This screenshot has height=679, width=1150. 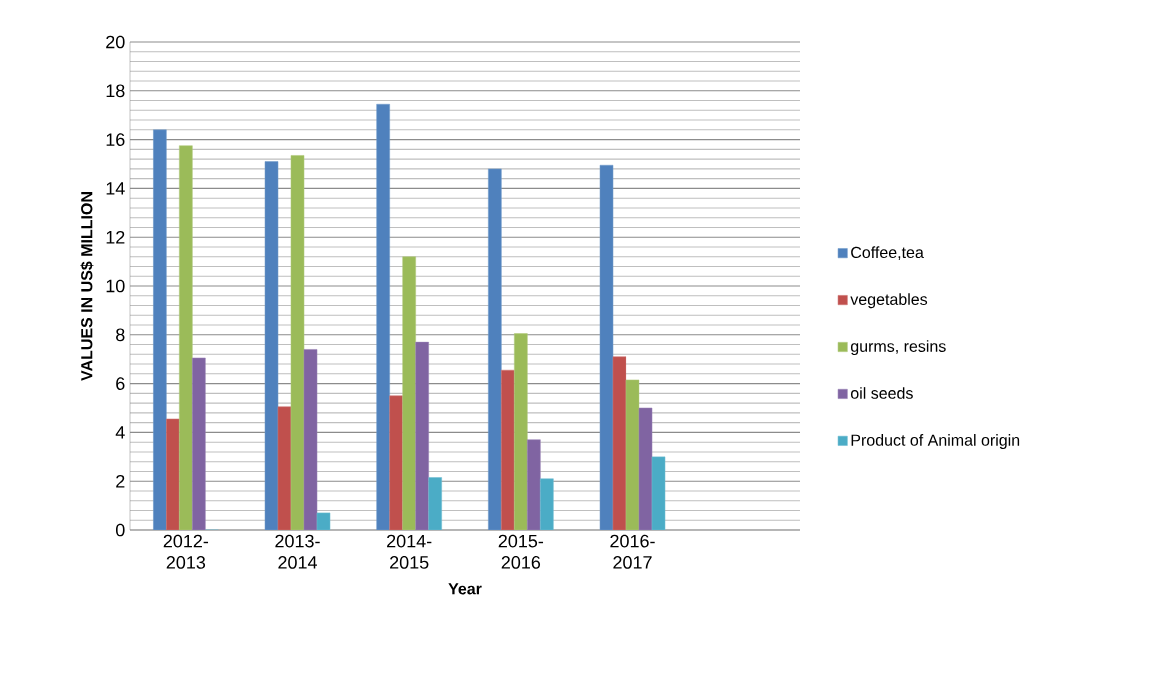 I want to click on y-tick-label: 12, so click(x=115, y=237).